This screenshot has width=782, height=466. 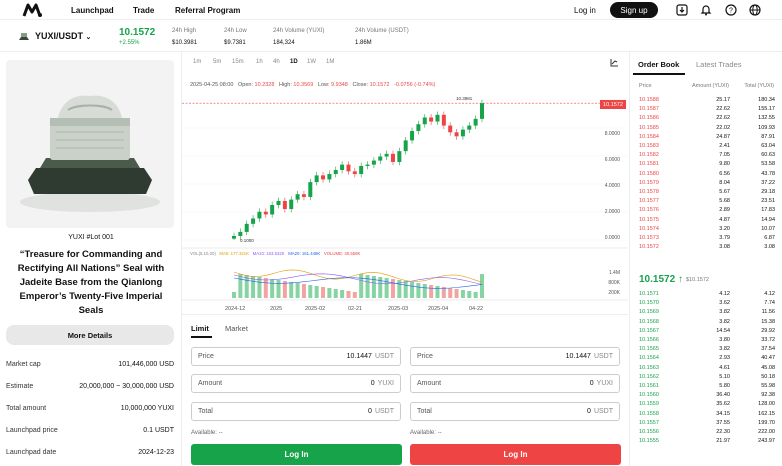 I want to click on ask-row: 10.1578 5.67 29.18, so click(x=706, y=192).